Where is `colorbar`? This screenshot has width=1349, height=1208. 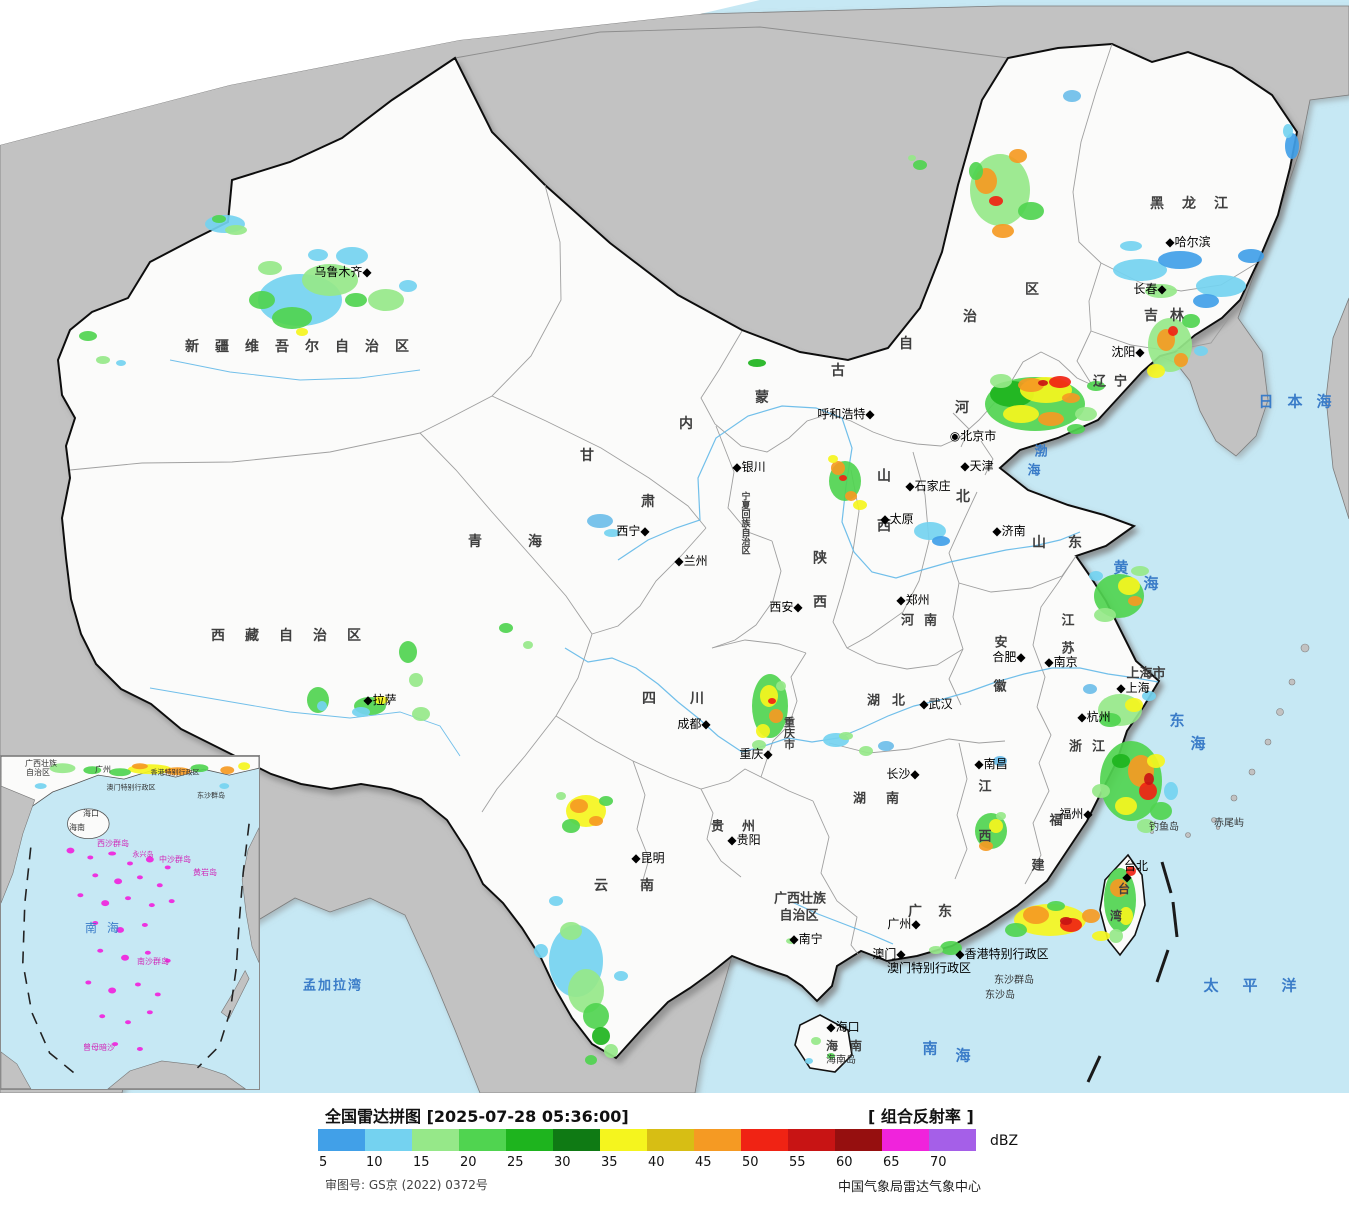
colorbar is located at coordinates (647, 1140).